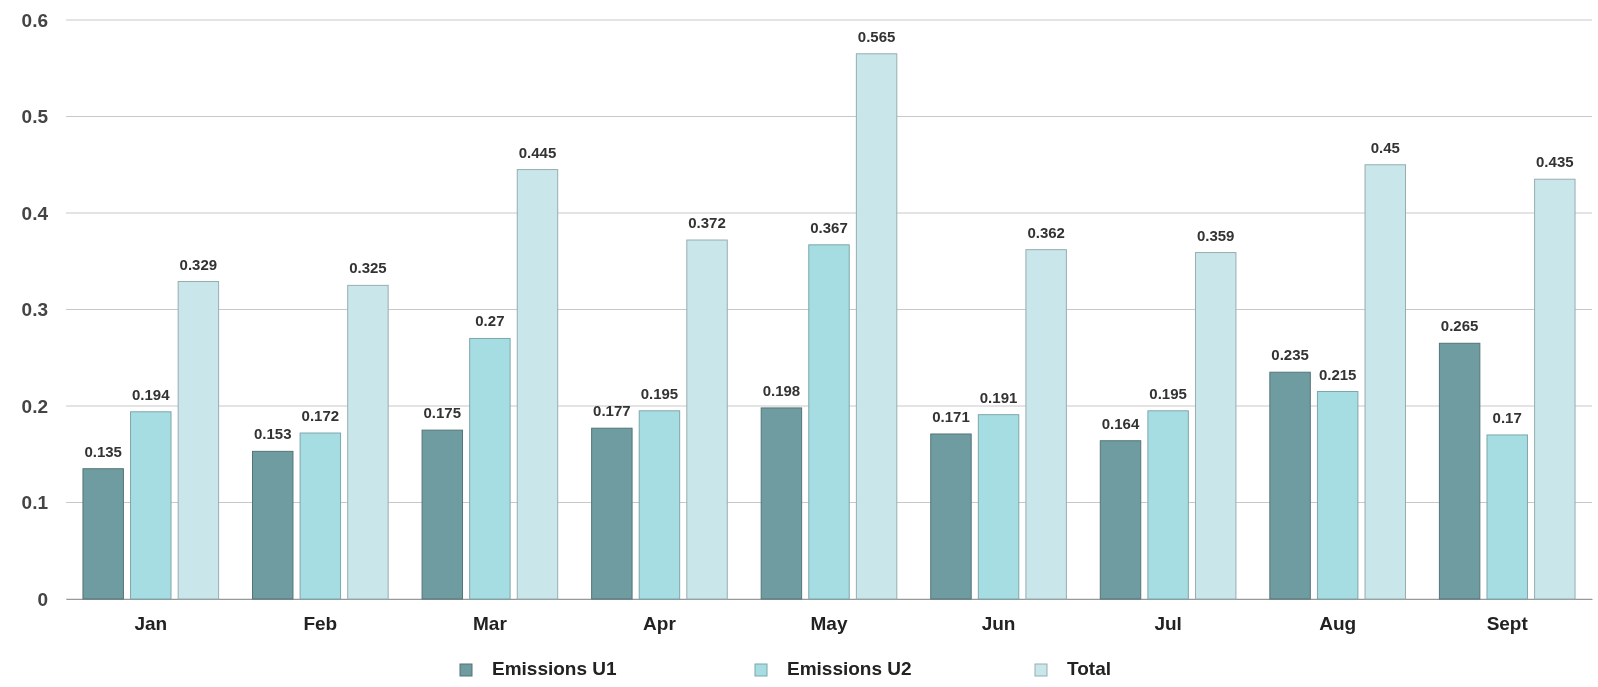 This screenshot has height=687, width=1598. Describe the element at coordinates (1168, 624) in the screenshot. I see `x-tick-label: Jul` at that location.